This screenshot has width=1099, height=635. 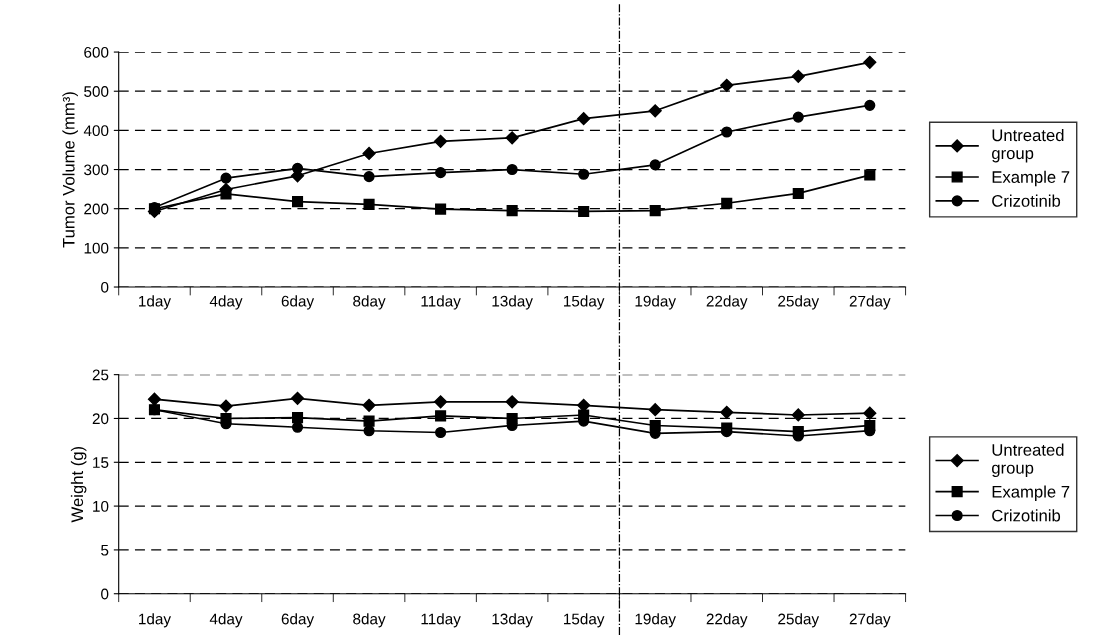 I want to click on y-tick-label: 100, so click(x=96, y=248).